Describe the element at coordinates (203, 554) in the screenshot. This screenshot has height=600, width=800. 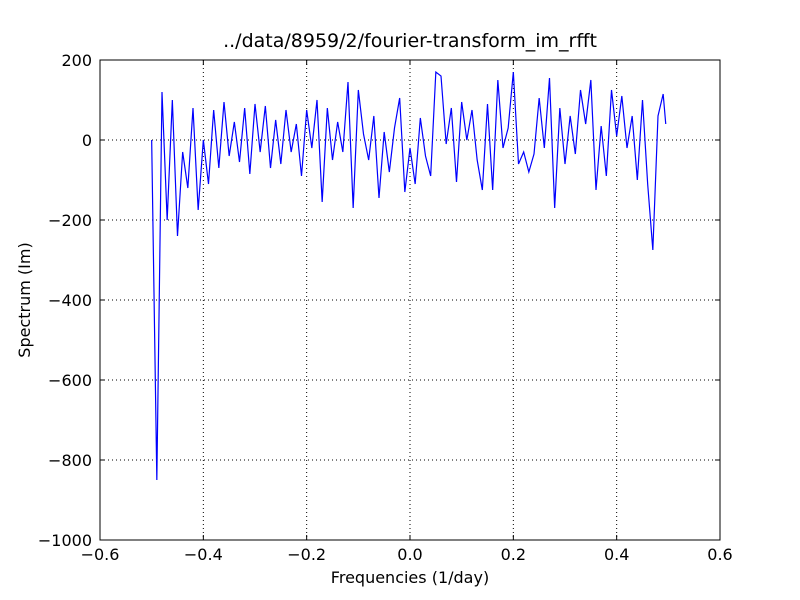
I see `x-tick-label: −0.4` at that location.